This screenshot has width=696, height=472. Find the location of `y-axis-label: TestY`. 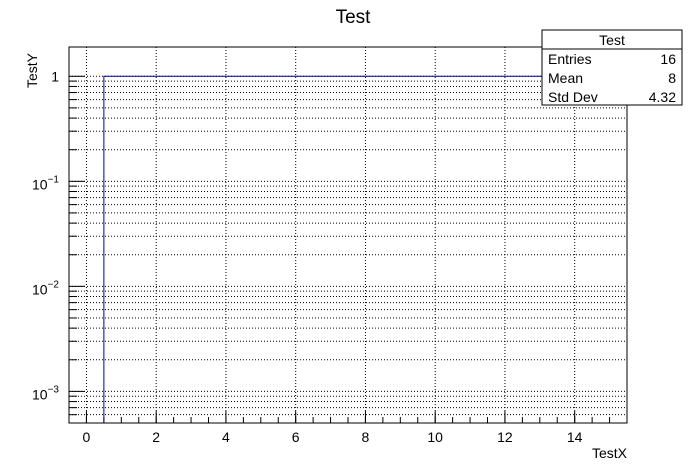

y-axis-label: TestY is located at coordinates (32, 70).